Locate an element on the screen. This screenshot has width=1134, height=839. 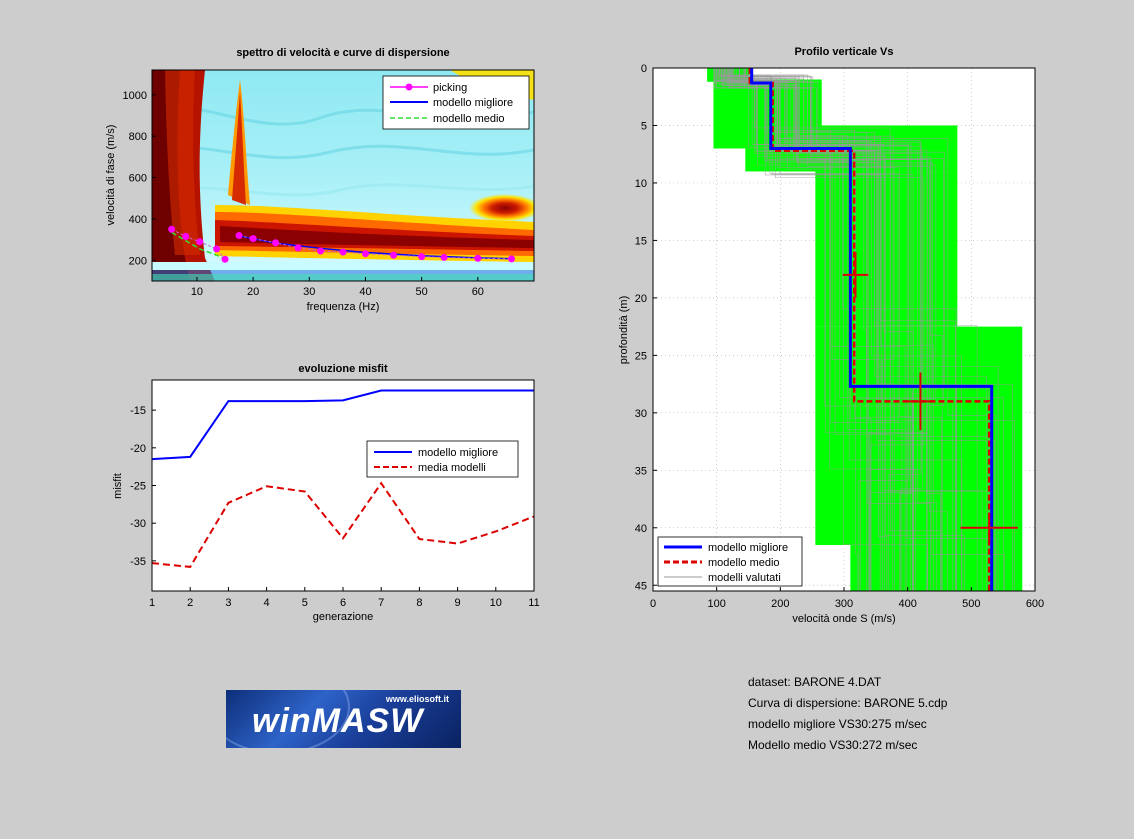
y-tick-label: 40 is located at coordinates (641, 529).